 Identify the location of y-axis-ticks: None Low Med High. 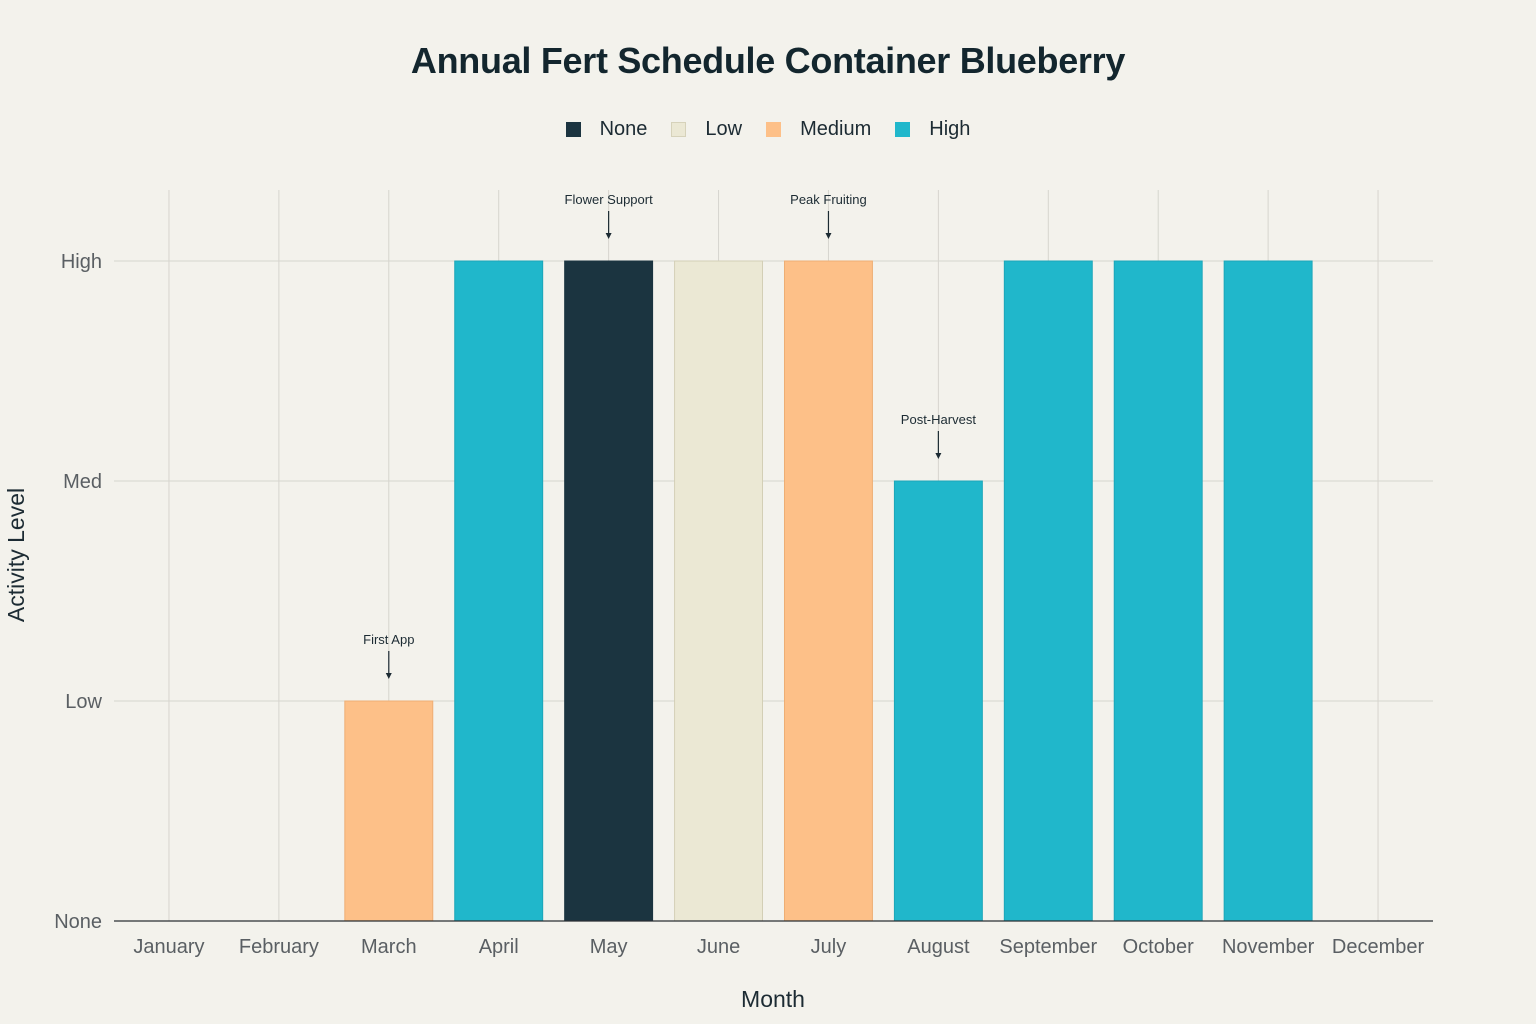
(78, 592).